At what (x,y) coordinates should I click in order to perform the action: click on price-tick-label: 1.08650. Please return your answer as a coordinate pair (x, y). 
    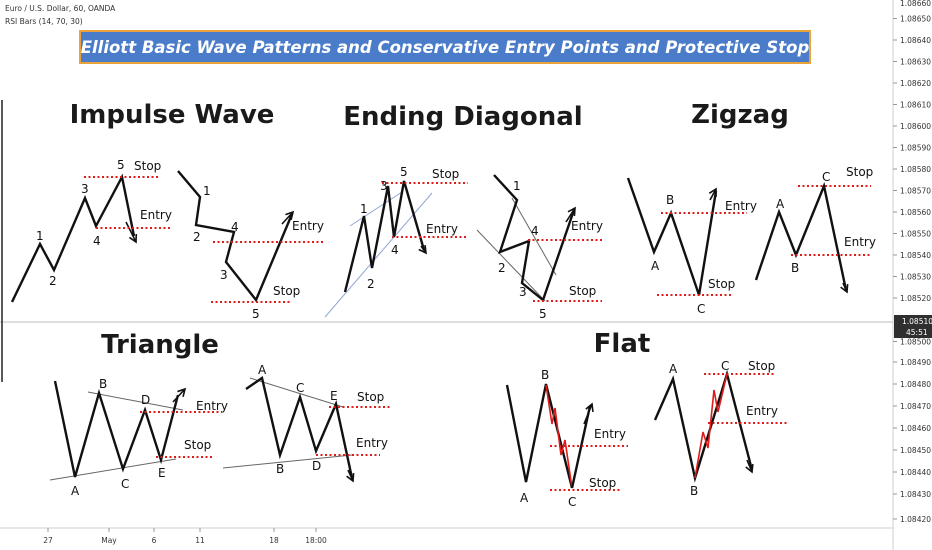
    Looking at the image, I should click on (915, 19).